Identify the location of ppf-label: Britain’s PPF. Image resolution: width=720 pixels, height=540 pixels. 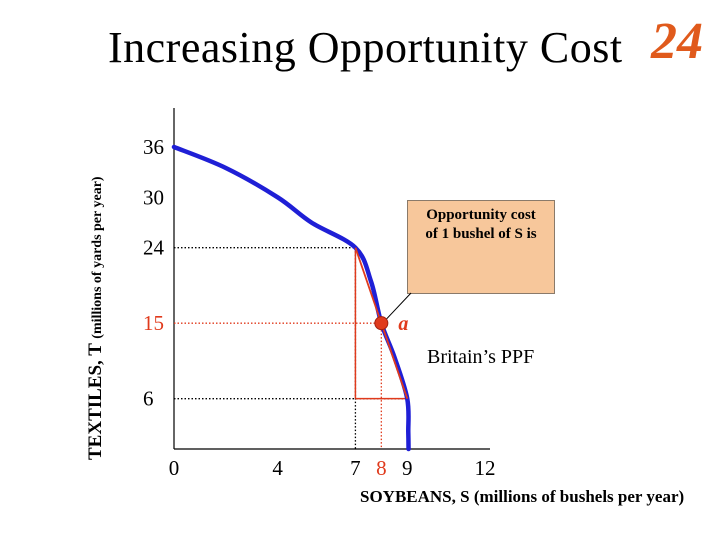
(481, 357).